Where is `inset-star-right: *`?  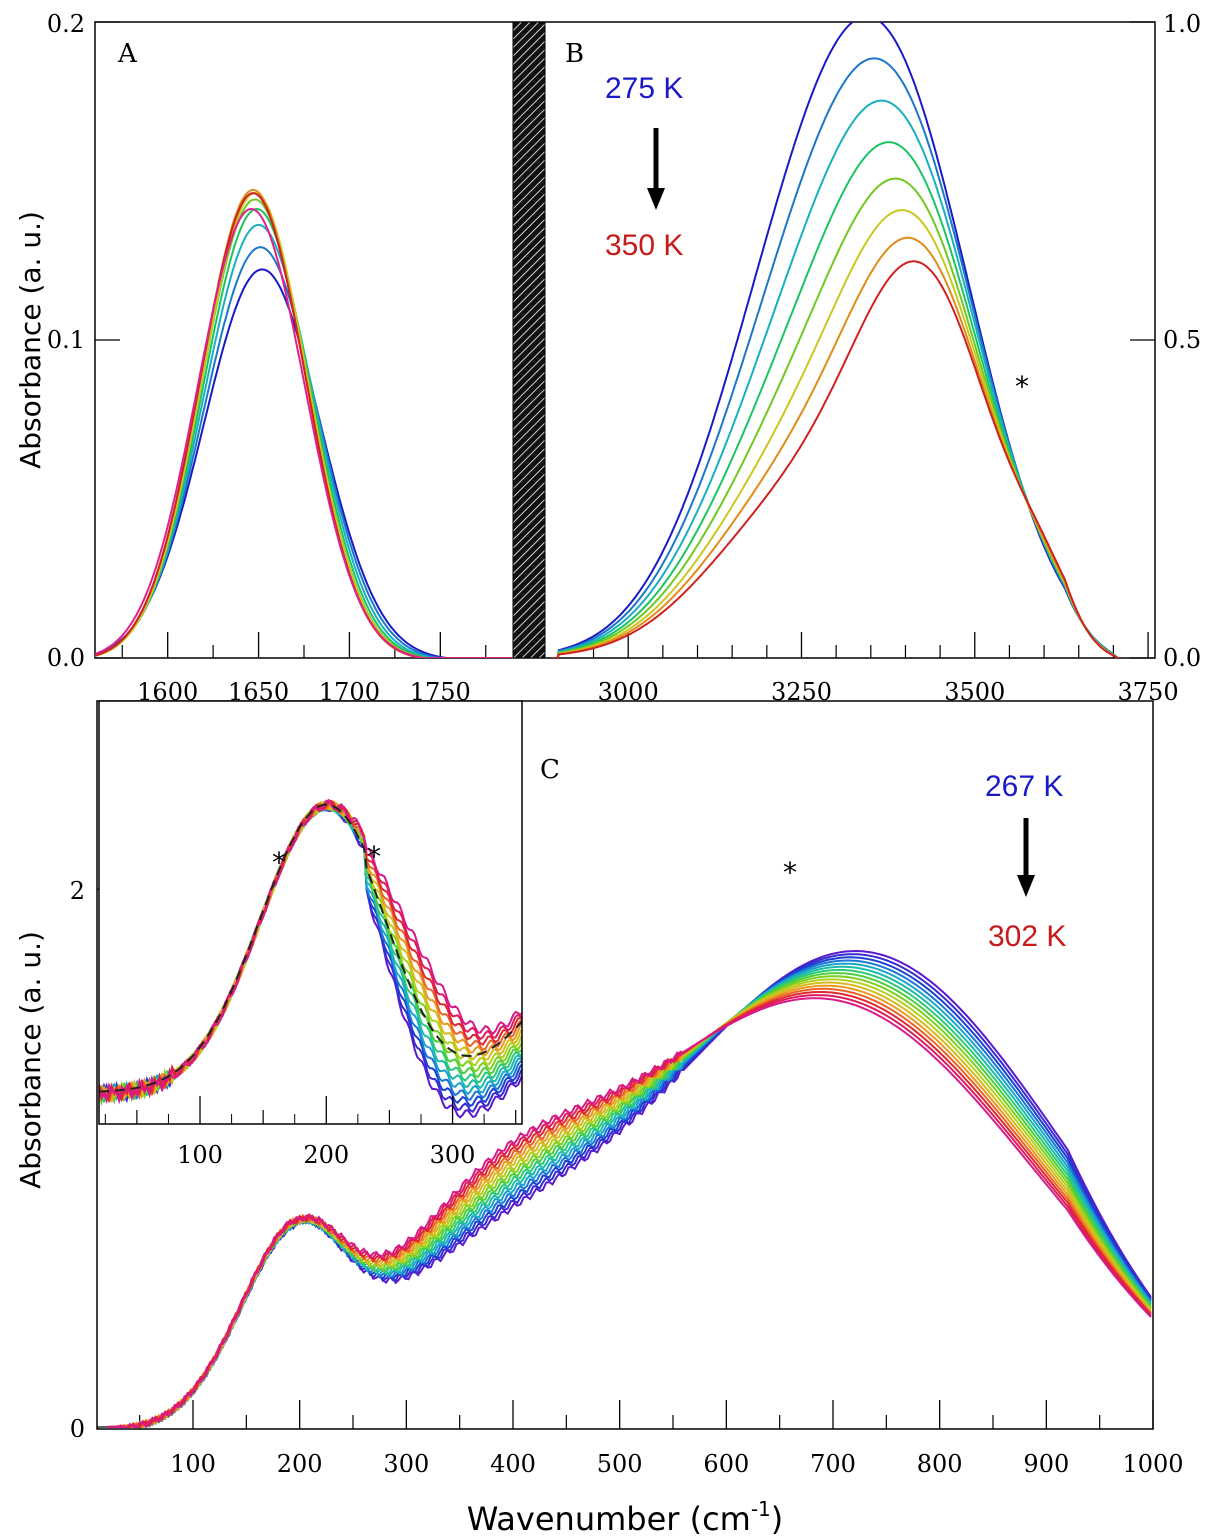 inset-star-right: * is located at coordinates (374, 856).